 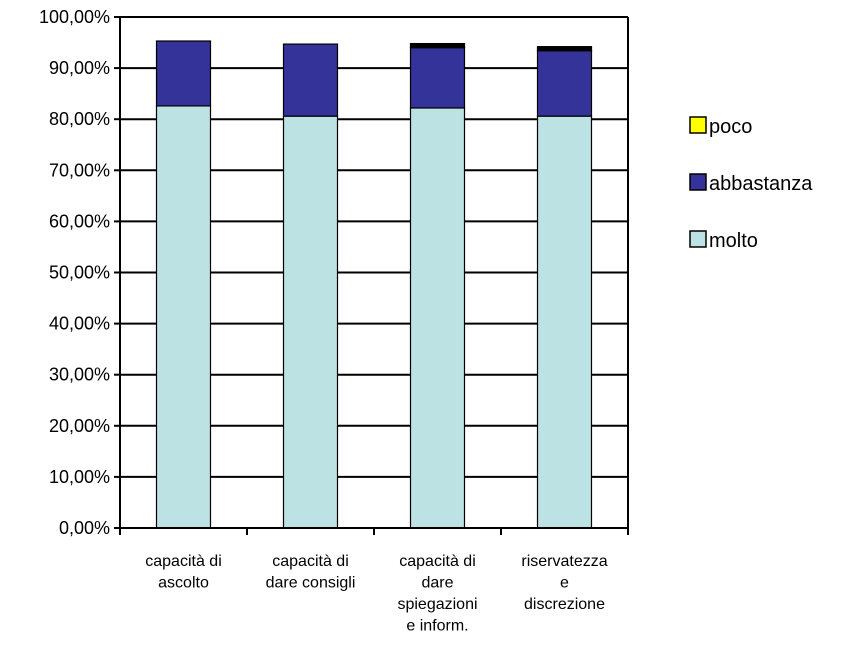 What do you see at coordinates (79, 221) in the screenshot?
I see `y-tick-label: 60,00%` at bounding box center [79, 221].